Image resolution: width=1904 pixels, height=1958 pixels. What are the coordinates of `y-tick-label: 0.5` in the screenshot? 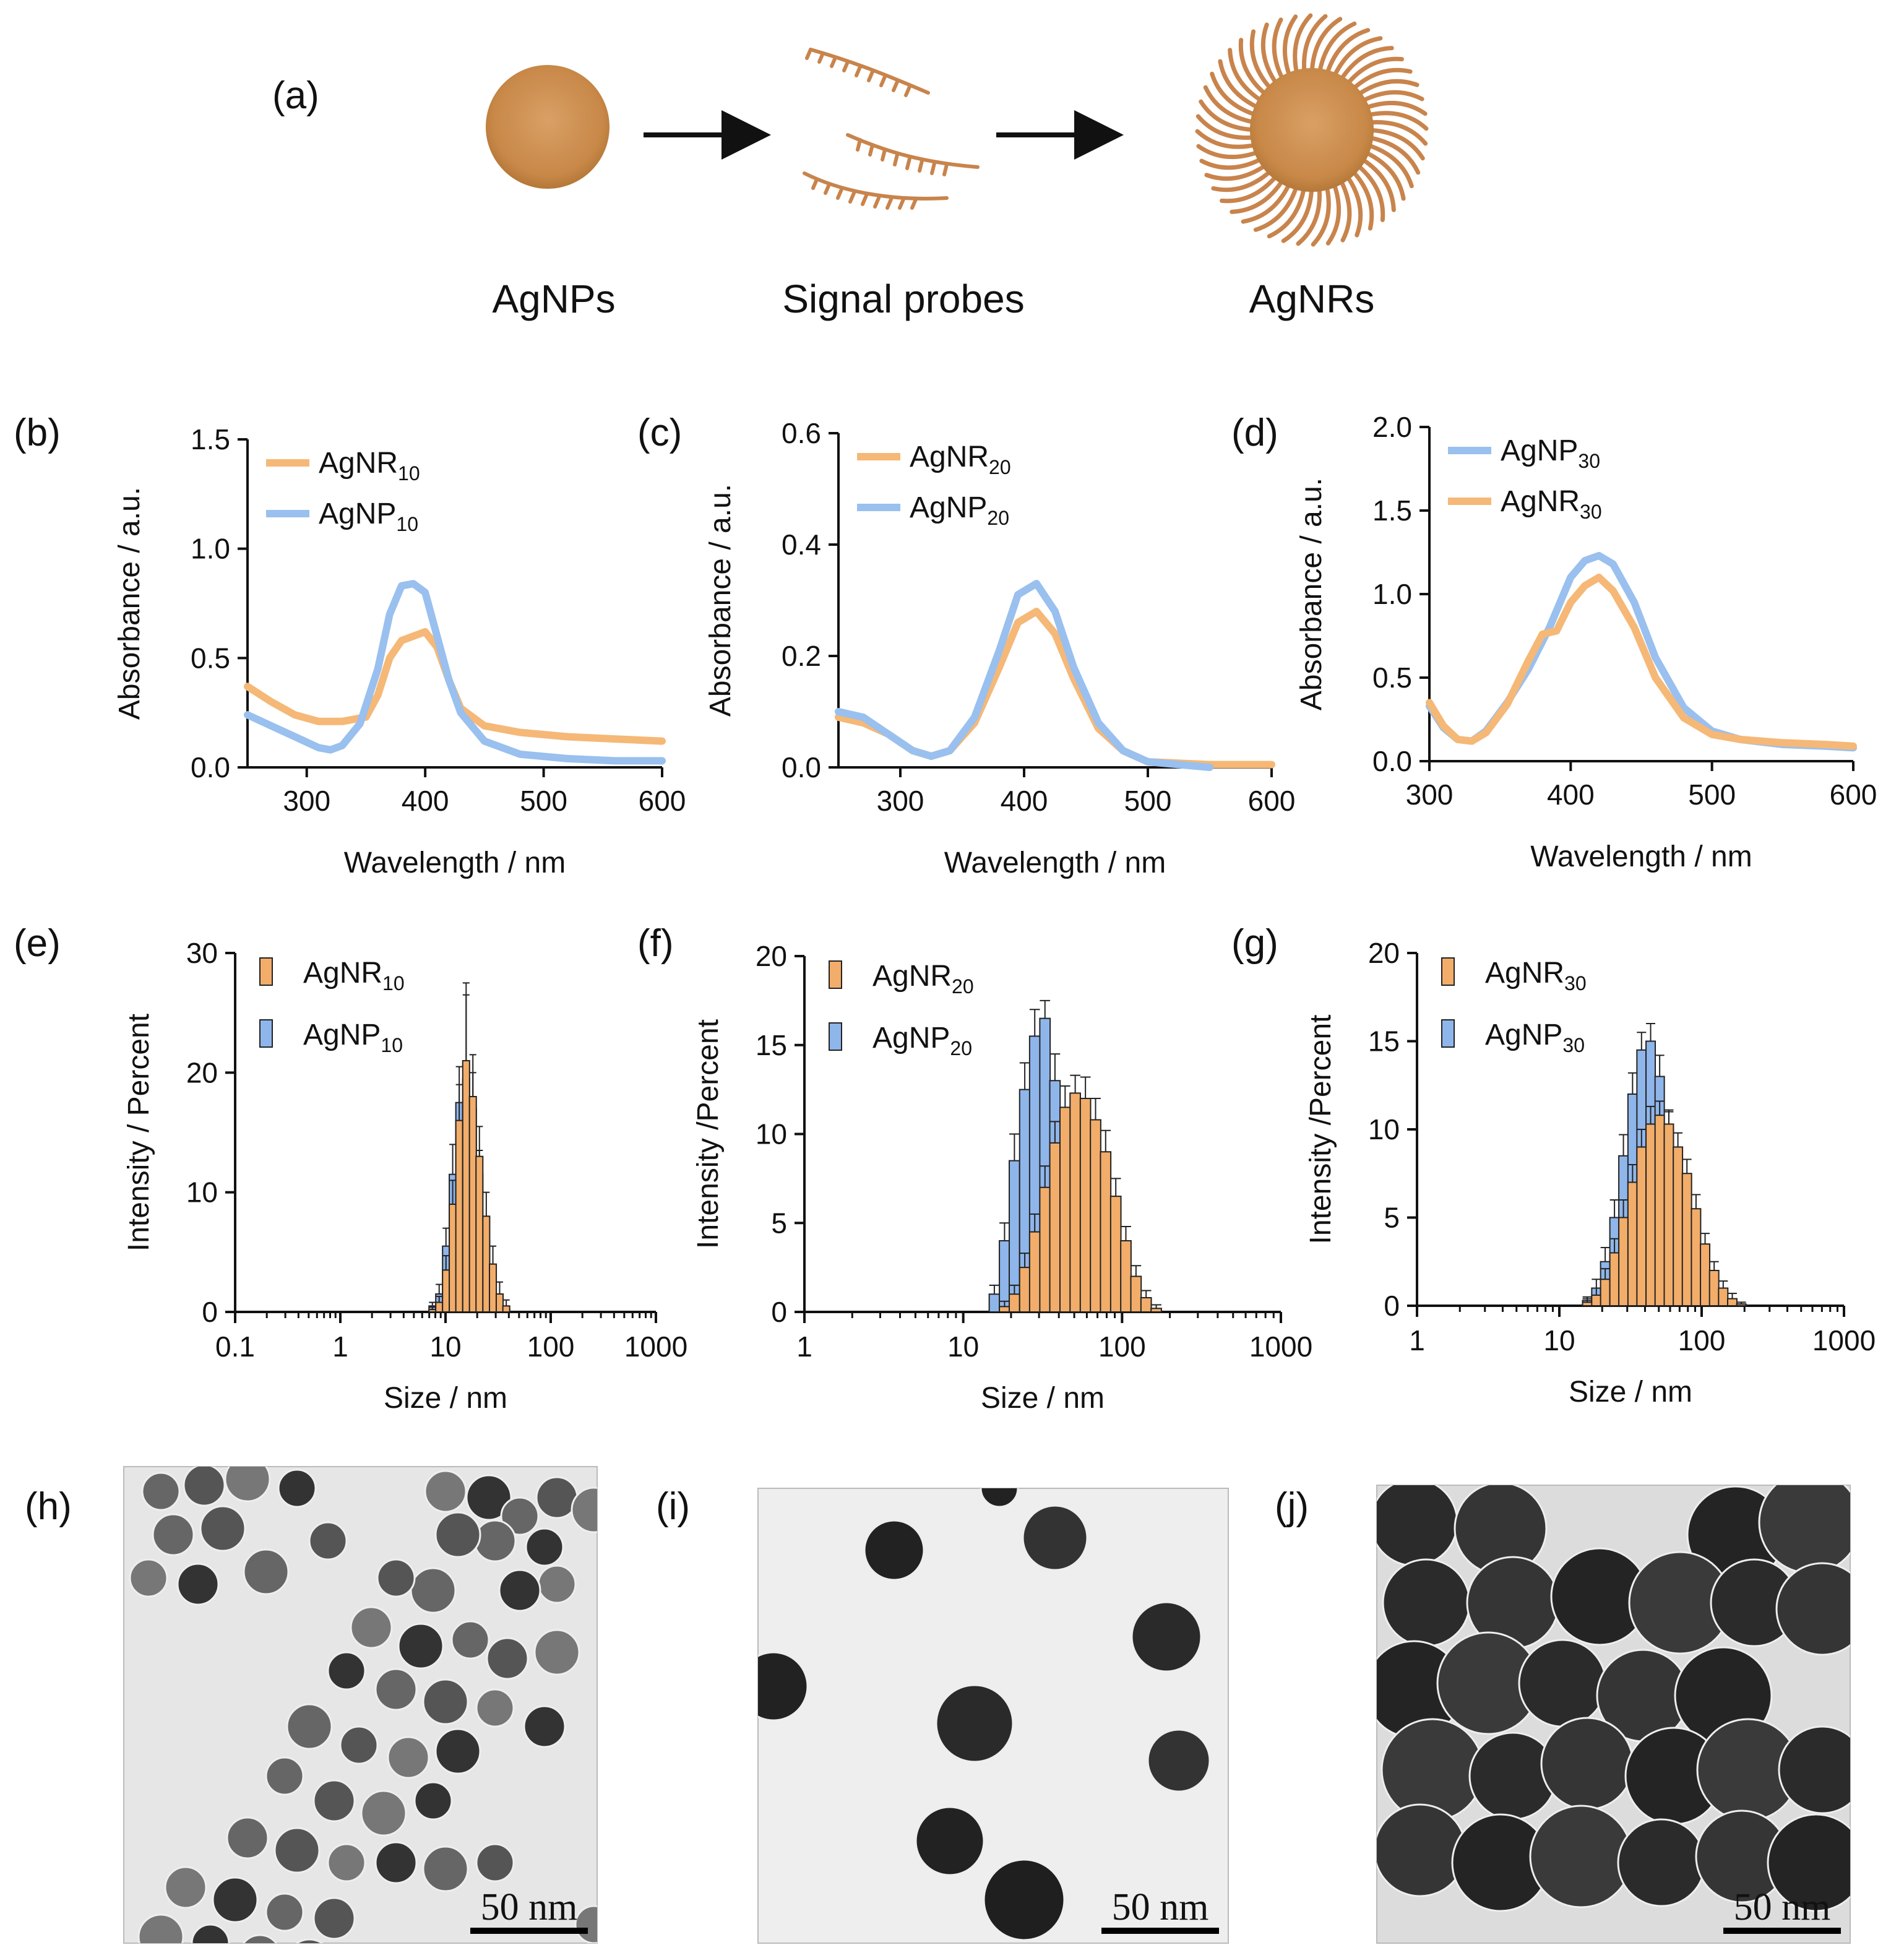 It's located at (1392, 678).